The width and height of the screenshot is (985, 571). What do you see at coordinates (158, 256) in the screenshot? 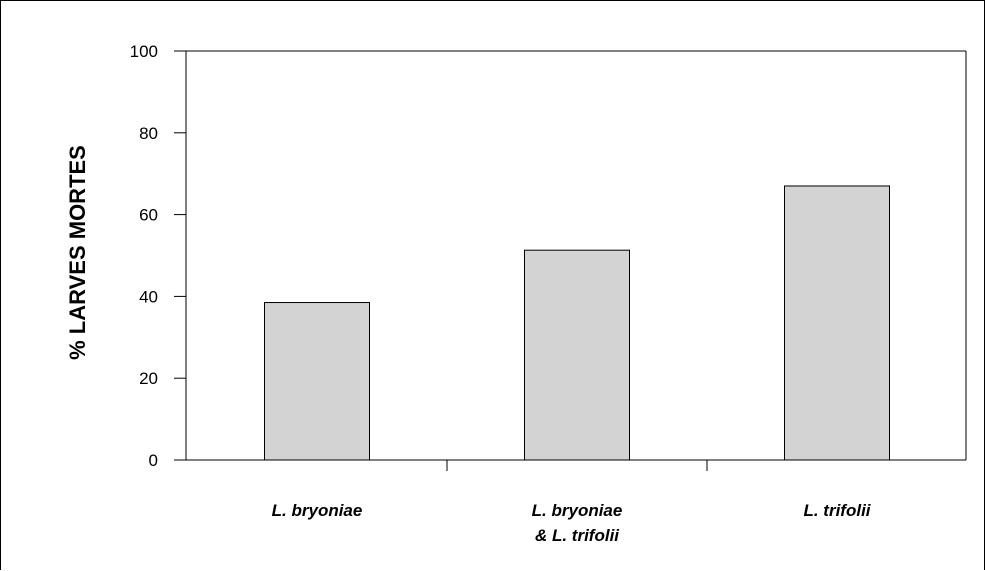
I see `y-ticks: 0 20 40 60 80 100` at bounding box center [158, 256].